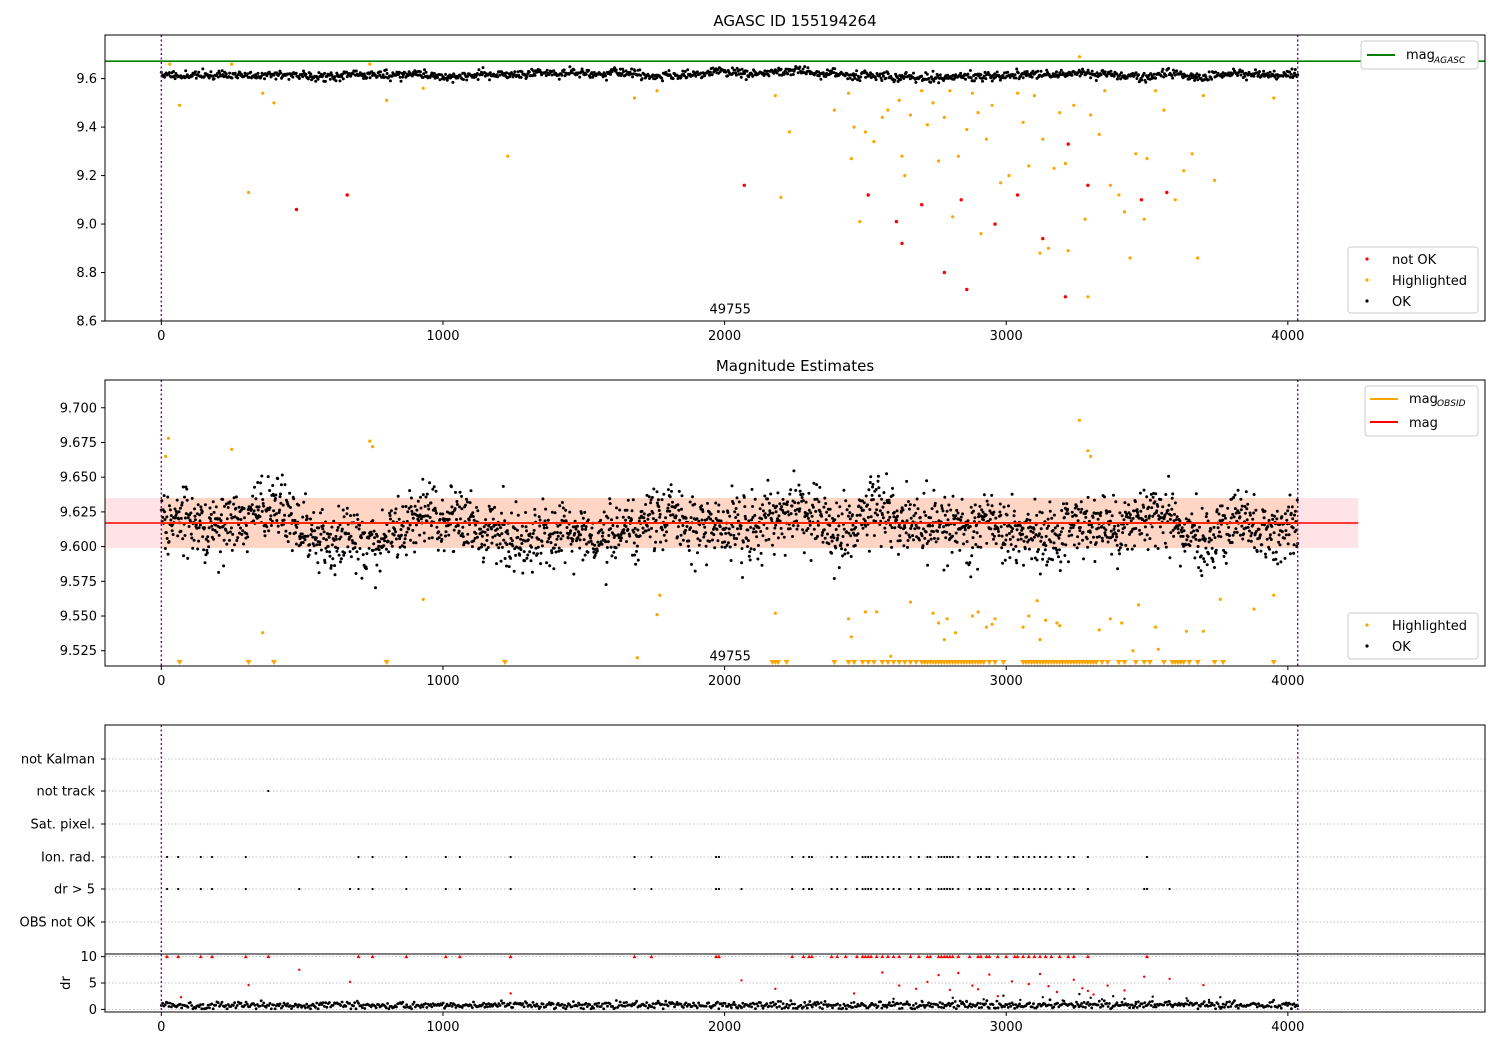  I want to click on not-ok-point, so click(896, 221).